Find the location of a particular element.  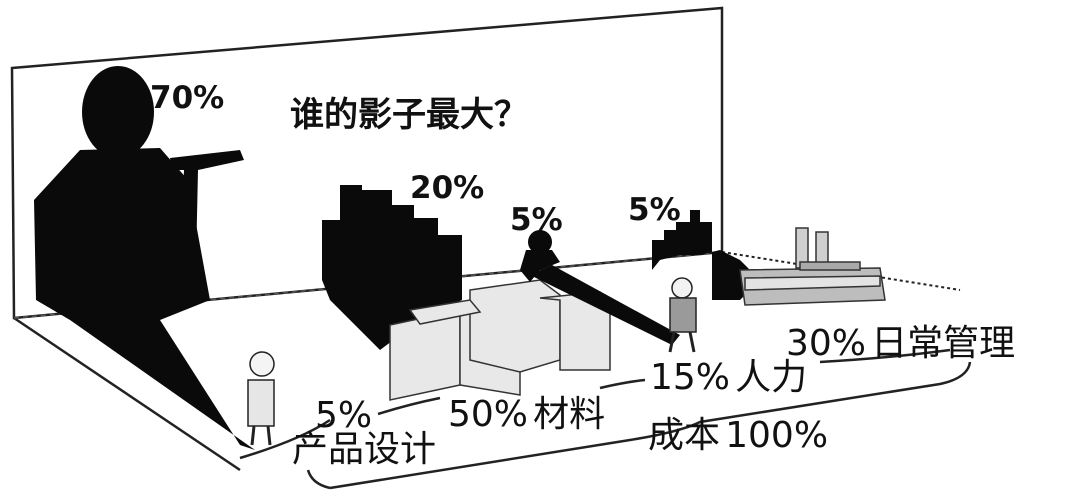

cost-label-materials: 50% is located at coordinates (488, 414).